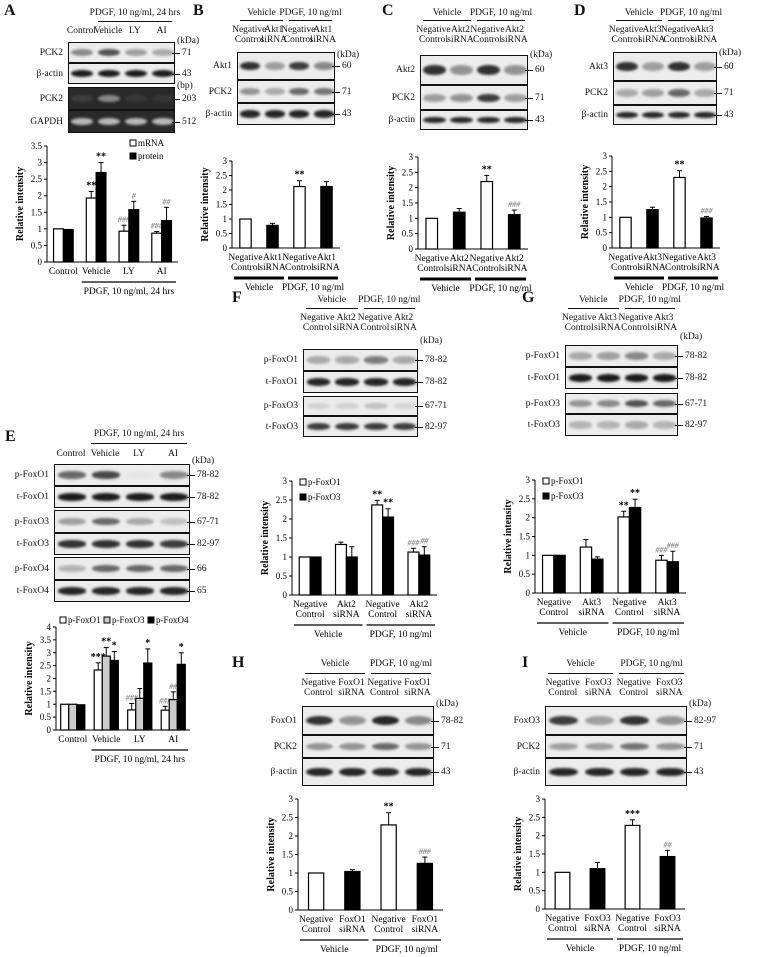  What do you see at coordinates (173, 686) in the screenshot?
I see `hash-annotation: ##` at bounding box center [173, 686].